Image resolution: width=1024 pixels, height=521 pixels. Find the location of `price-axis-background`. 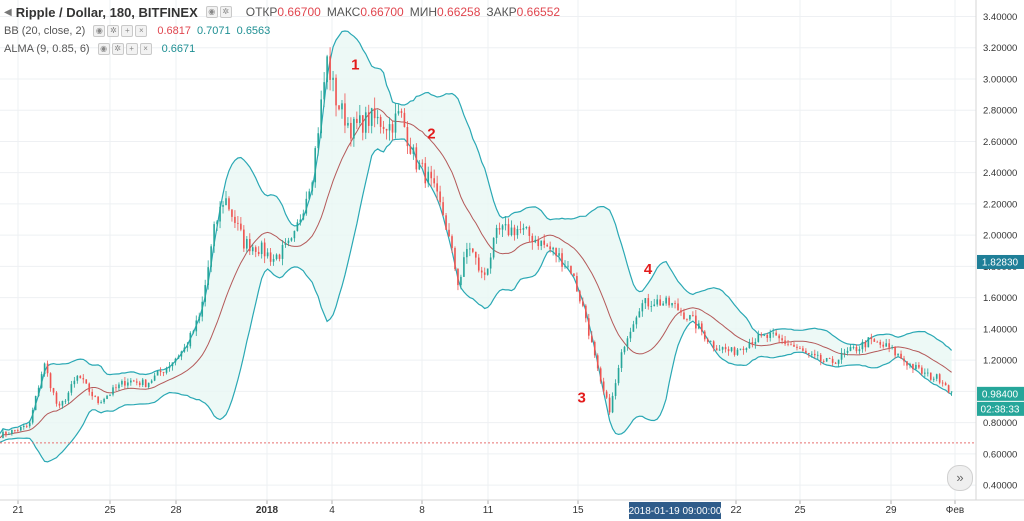

price-axis-background is located at coordinates (1000, 250).